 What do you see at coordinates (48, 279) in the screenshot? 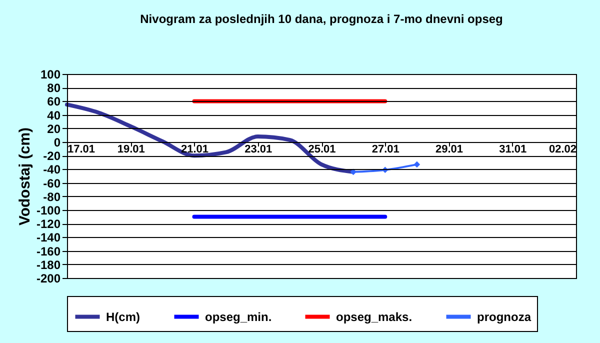
I see `y-tick-label: -200` at bounding box center [48, 279].